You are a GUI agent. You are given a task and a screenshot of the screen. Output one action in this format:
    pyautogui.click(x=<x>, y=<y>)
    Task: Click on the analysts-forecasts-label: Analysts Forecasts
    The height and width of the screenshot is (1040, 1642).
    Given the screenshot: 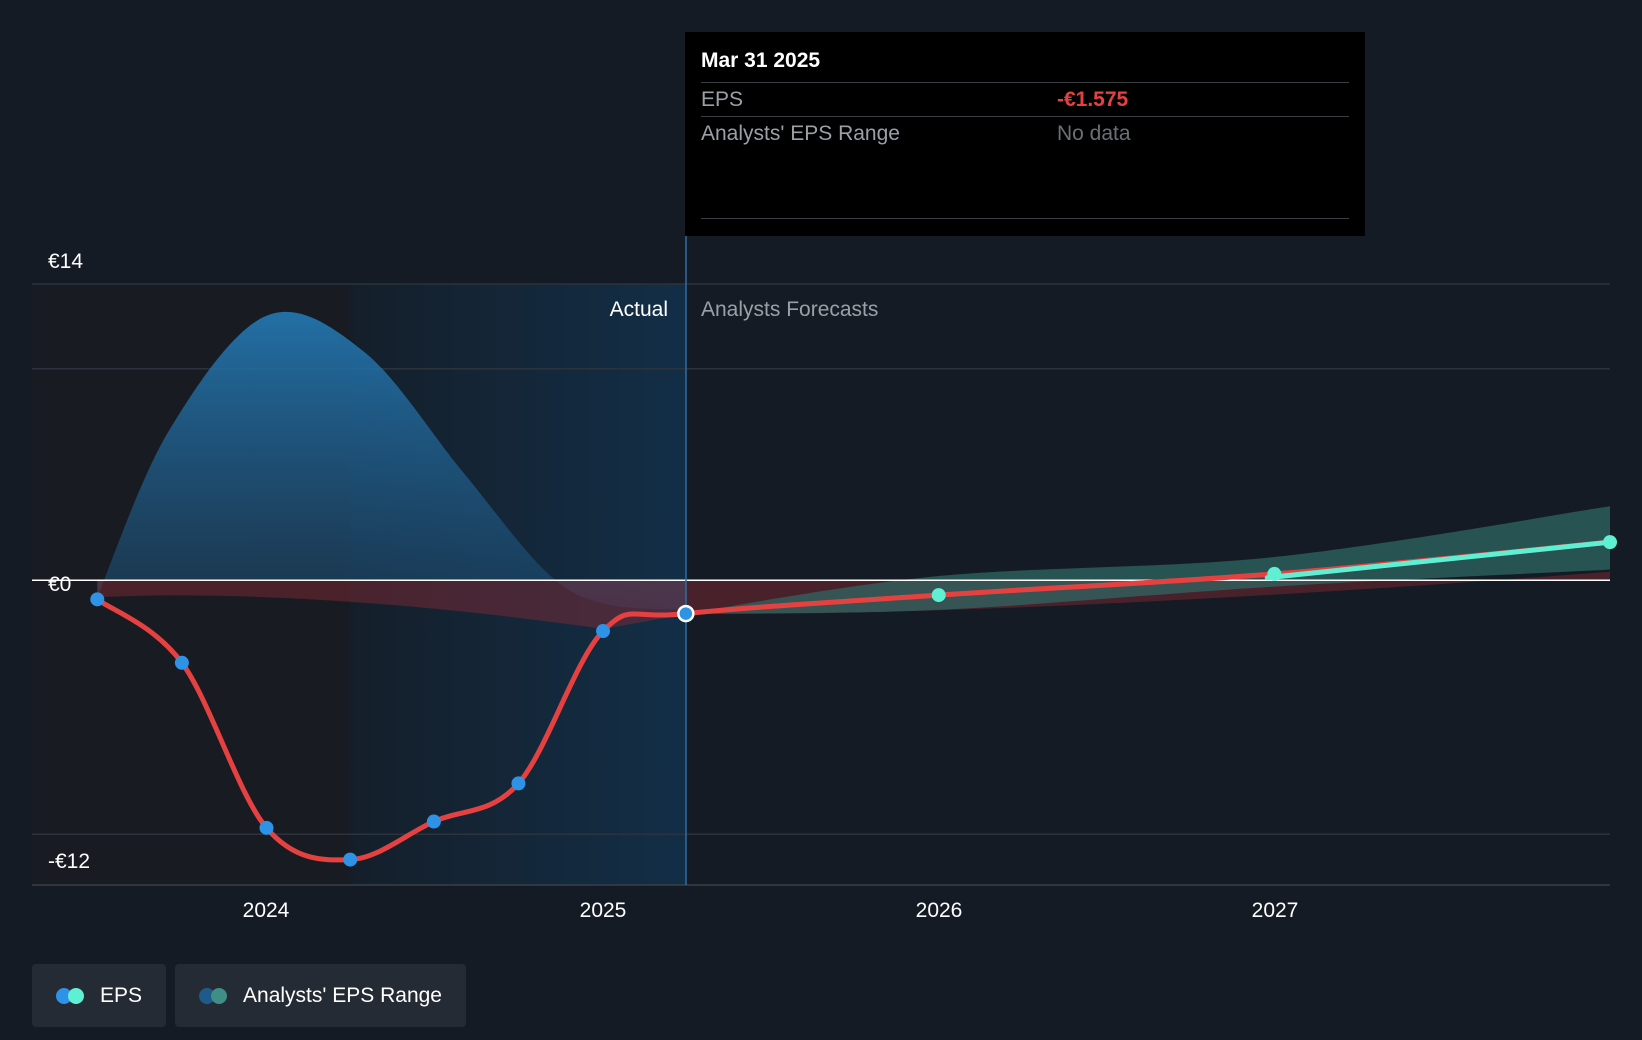 What is the action you would take?
    pyautogui.click(x=789, y=309)
    